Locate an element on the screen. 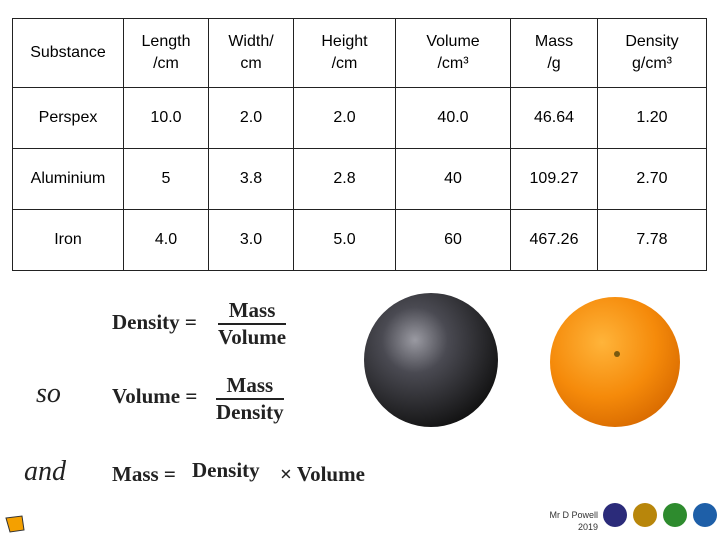 The image size is (720, 540). stem-logos is located at coordinates (660, 515).